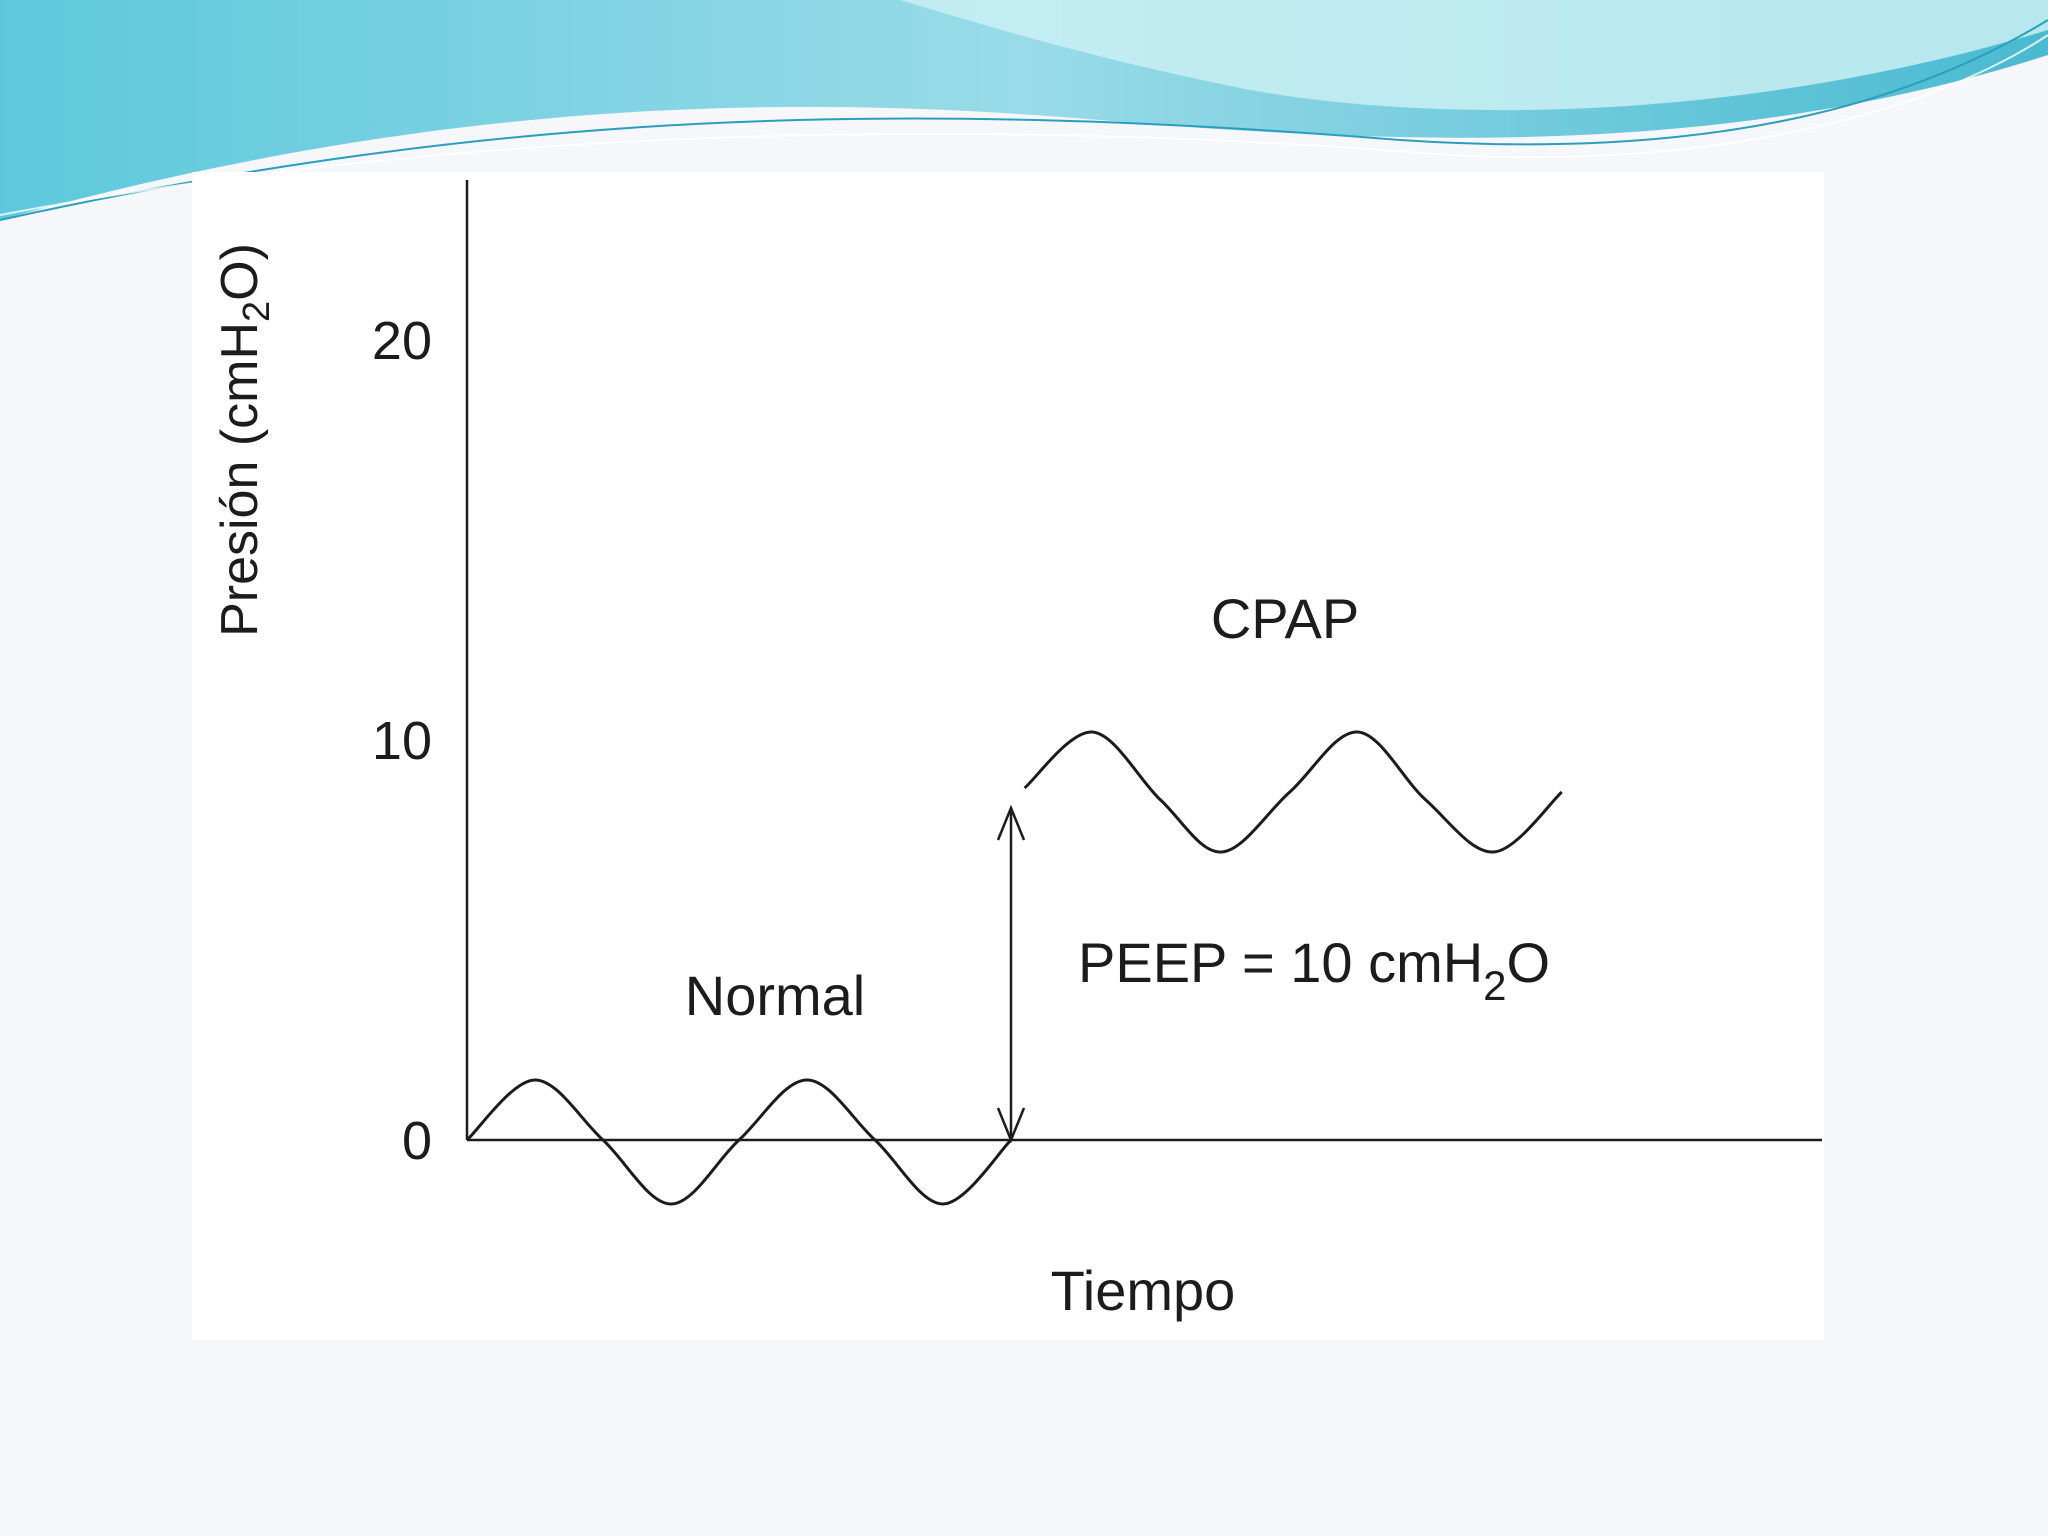 The width and height of the screenshot is (2048, 1536). I want to click on slide-header-banner, so click(1024, 110).